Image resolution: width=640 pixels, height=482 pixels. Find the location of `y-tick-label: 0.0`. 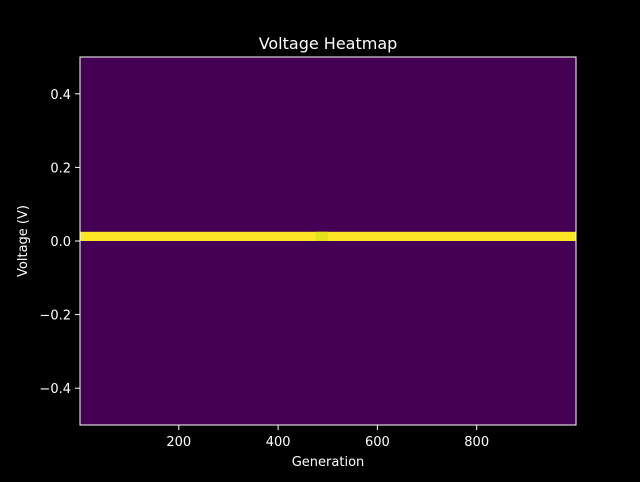

y-tick-label: 0.0 is located at coordinates (60, 242).